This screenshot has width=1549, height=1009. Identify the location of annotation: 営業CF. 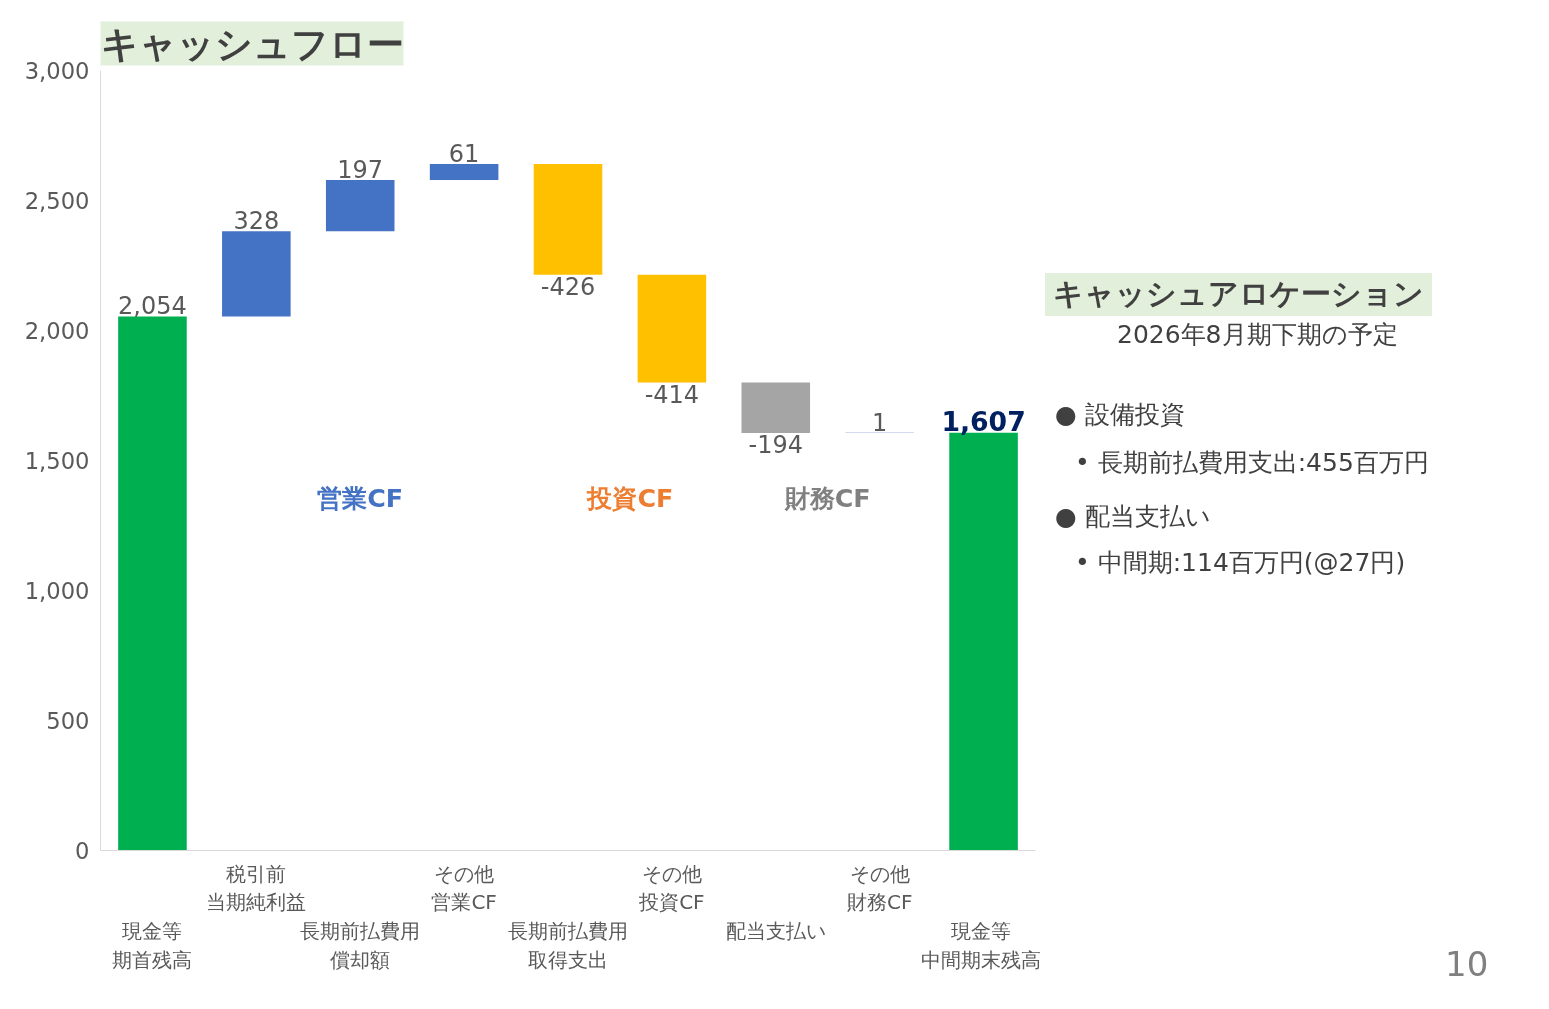
(360, 497).